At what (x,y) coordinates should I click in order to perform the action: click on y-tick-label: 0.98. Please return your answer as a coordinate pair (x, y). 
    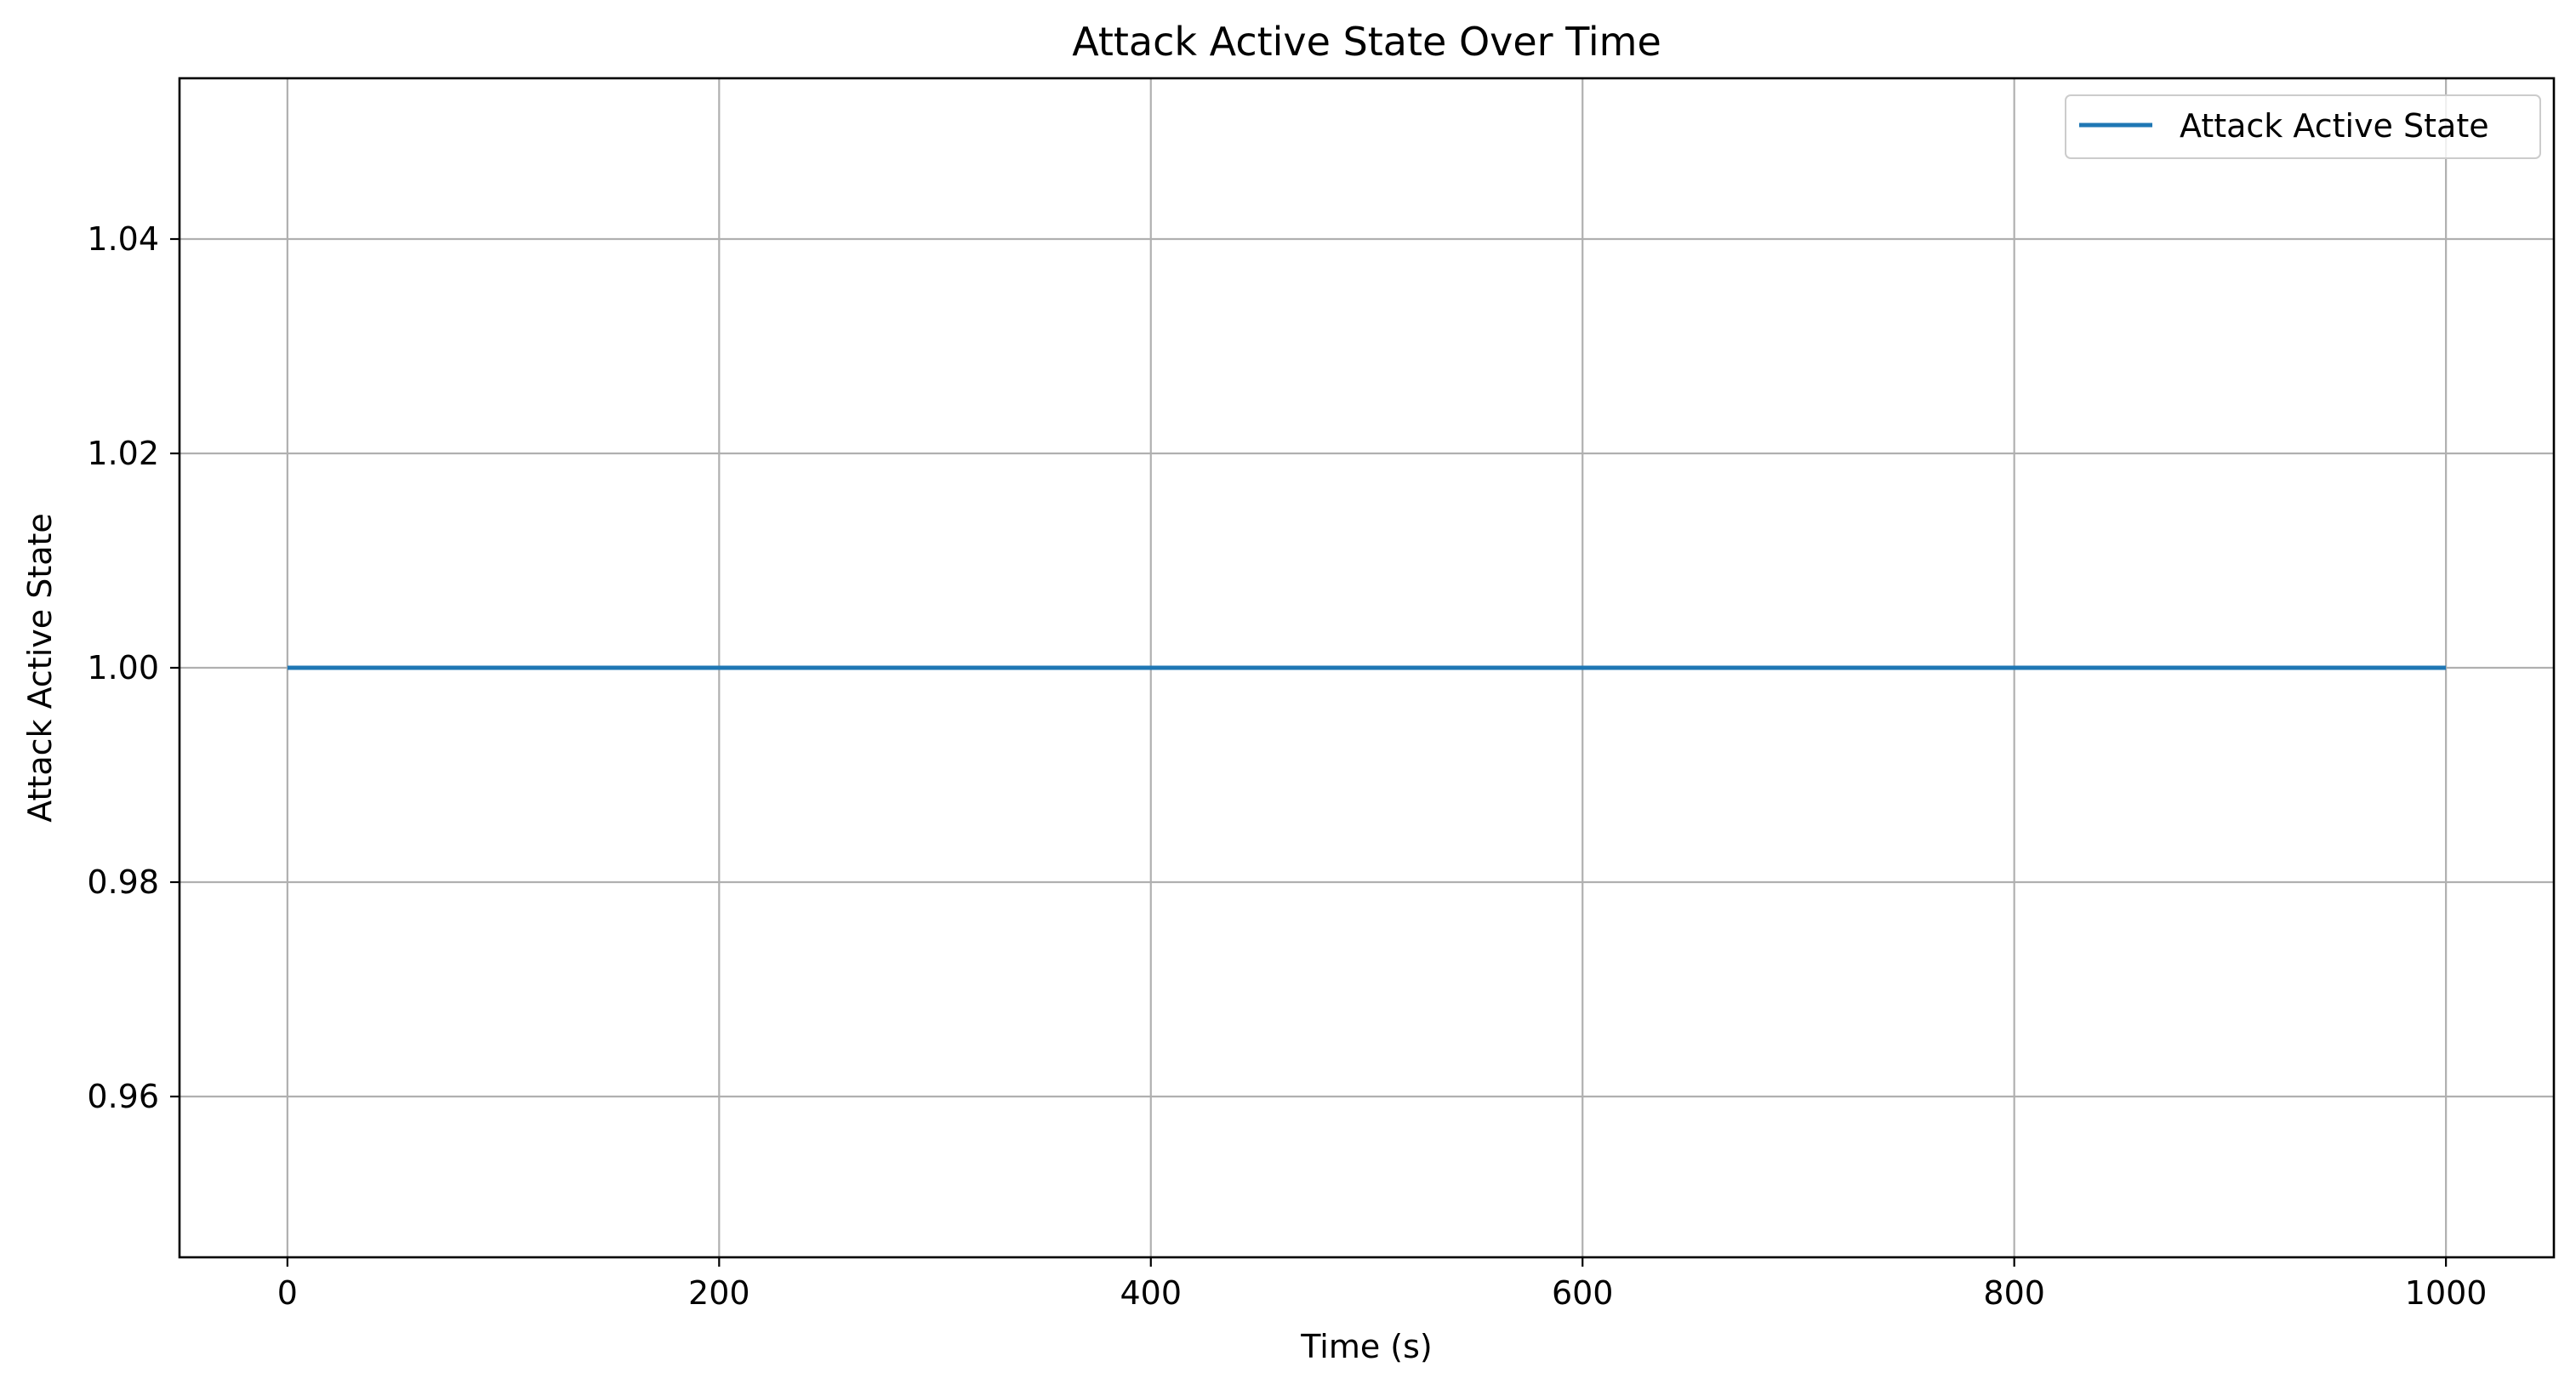
    Looking at the image, I should click on (123, 882).